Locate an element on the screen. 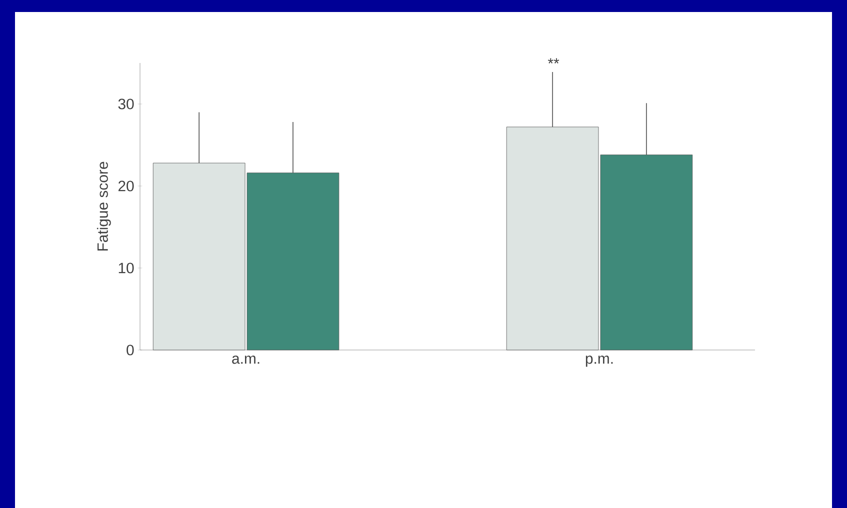 The width and height of the screenshot is (847, 508). y-tick-label: 10 is located at coordinates (126, 268).